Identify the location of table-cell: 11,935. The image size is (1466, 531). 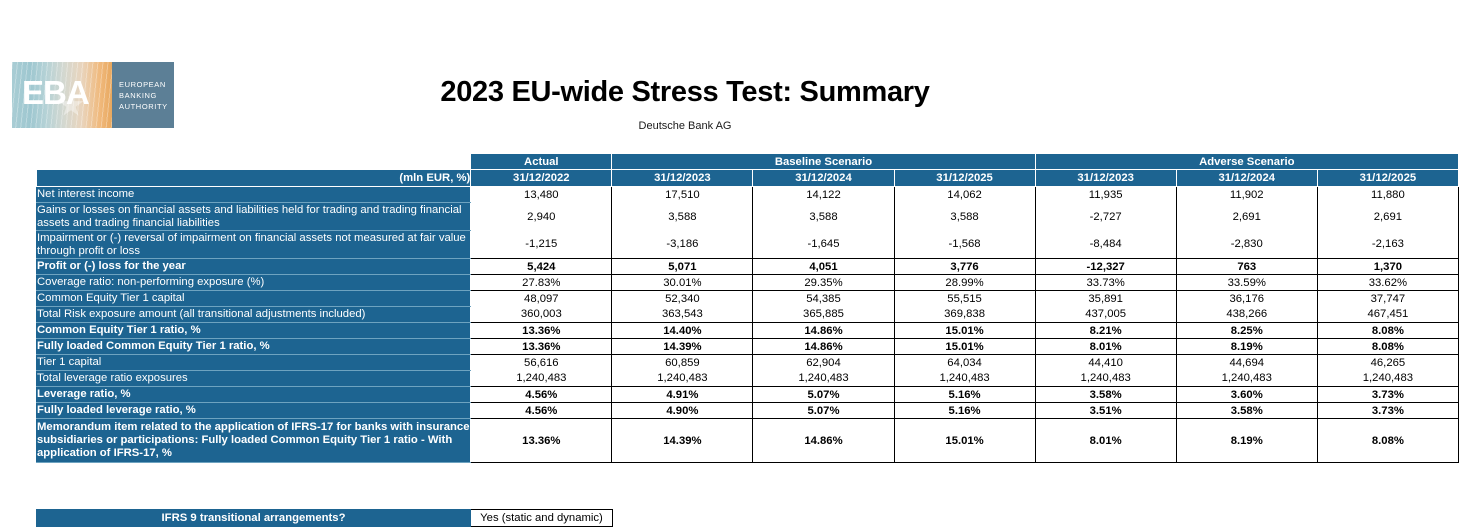
(1105, 194).